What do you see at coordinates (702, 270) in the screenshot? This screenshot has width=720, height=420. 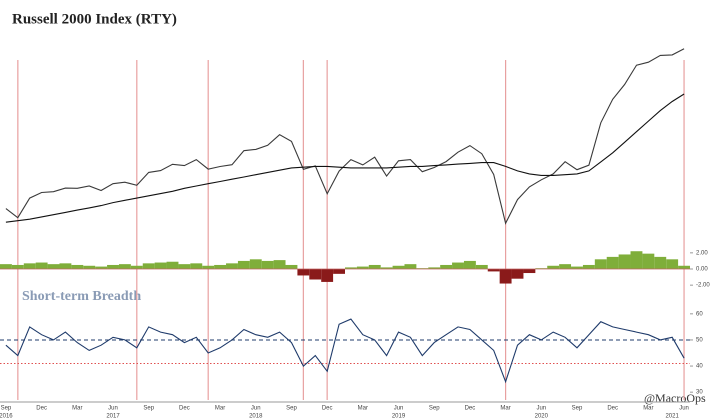 I see `y-tick-label: 0.00` at bounding box center [702, 270].